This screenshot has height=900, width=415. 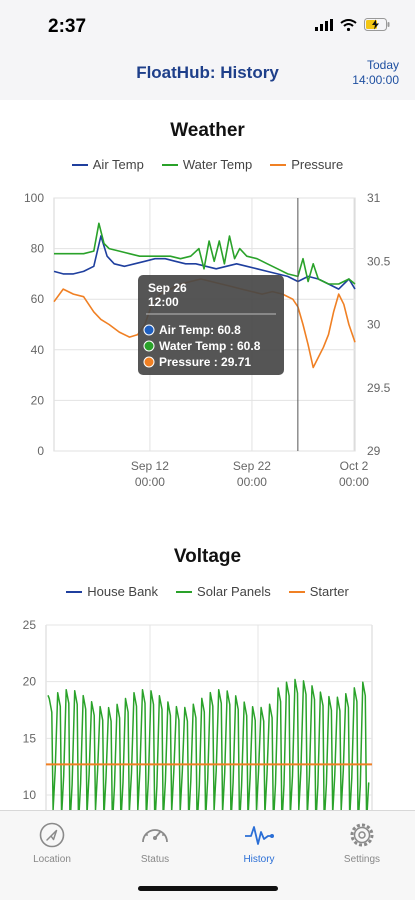 What do you see at coordinates (208, 888) in the screenshot?
I see `home-indicator` at bounding box center [208, 888].